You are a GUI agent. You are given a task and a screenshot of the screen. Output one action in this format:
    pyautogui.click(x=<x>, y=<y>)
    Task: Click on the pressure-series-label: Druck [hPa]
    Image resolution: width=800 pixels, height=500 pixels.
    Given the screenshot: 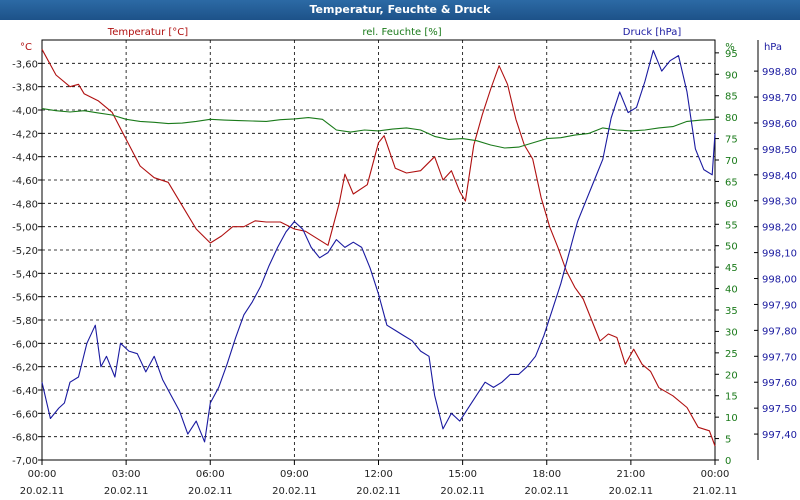 What is the action you would take?
    pyautogui.click(x=652, y=32)
    